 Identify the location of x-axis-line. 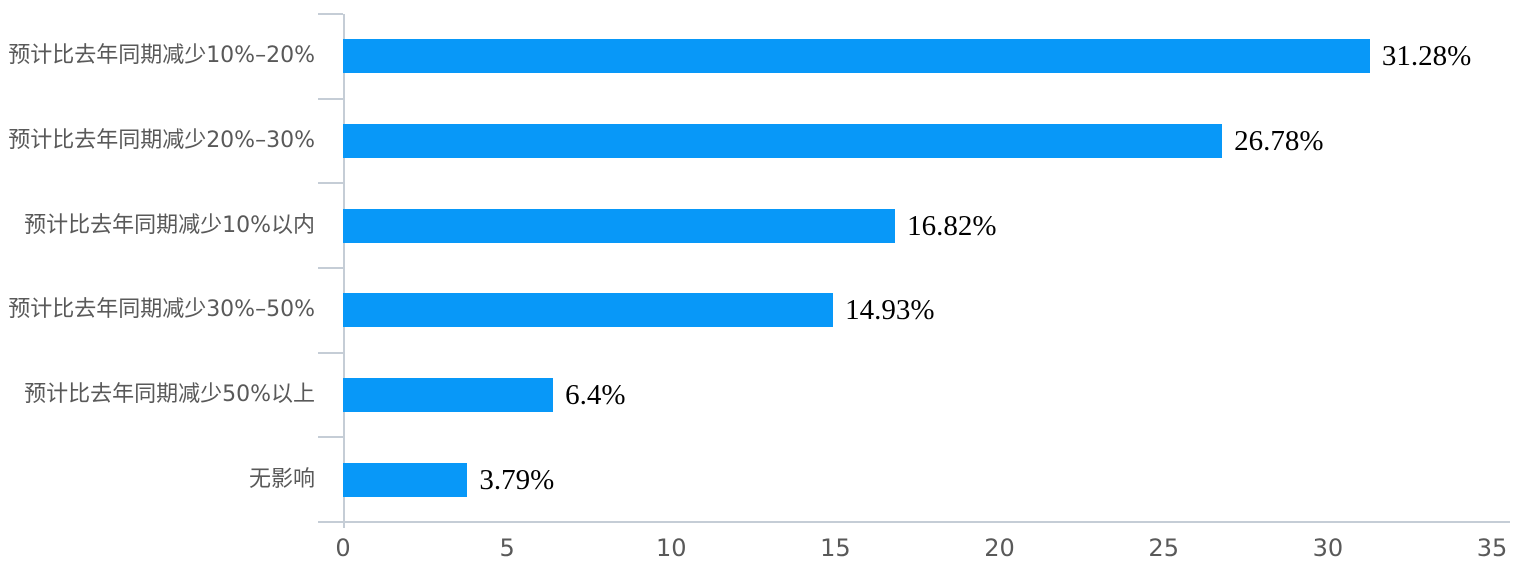
(914, 522).